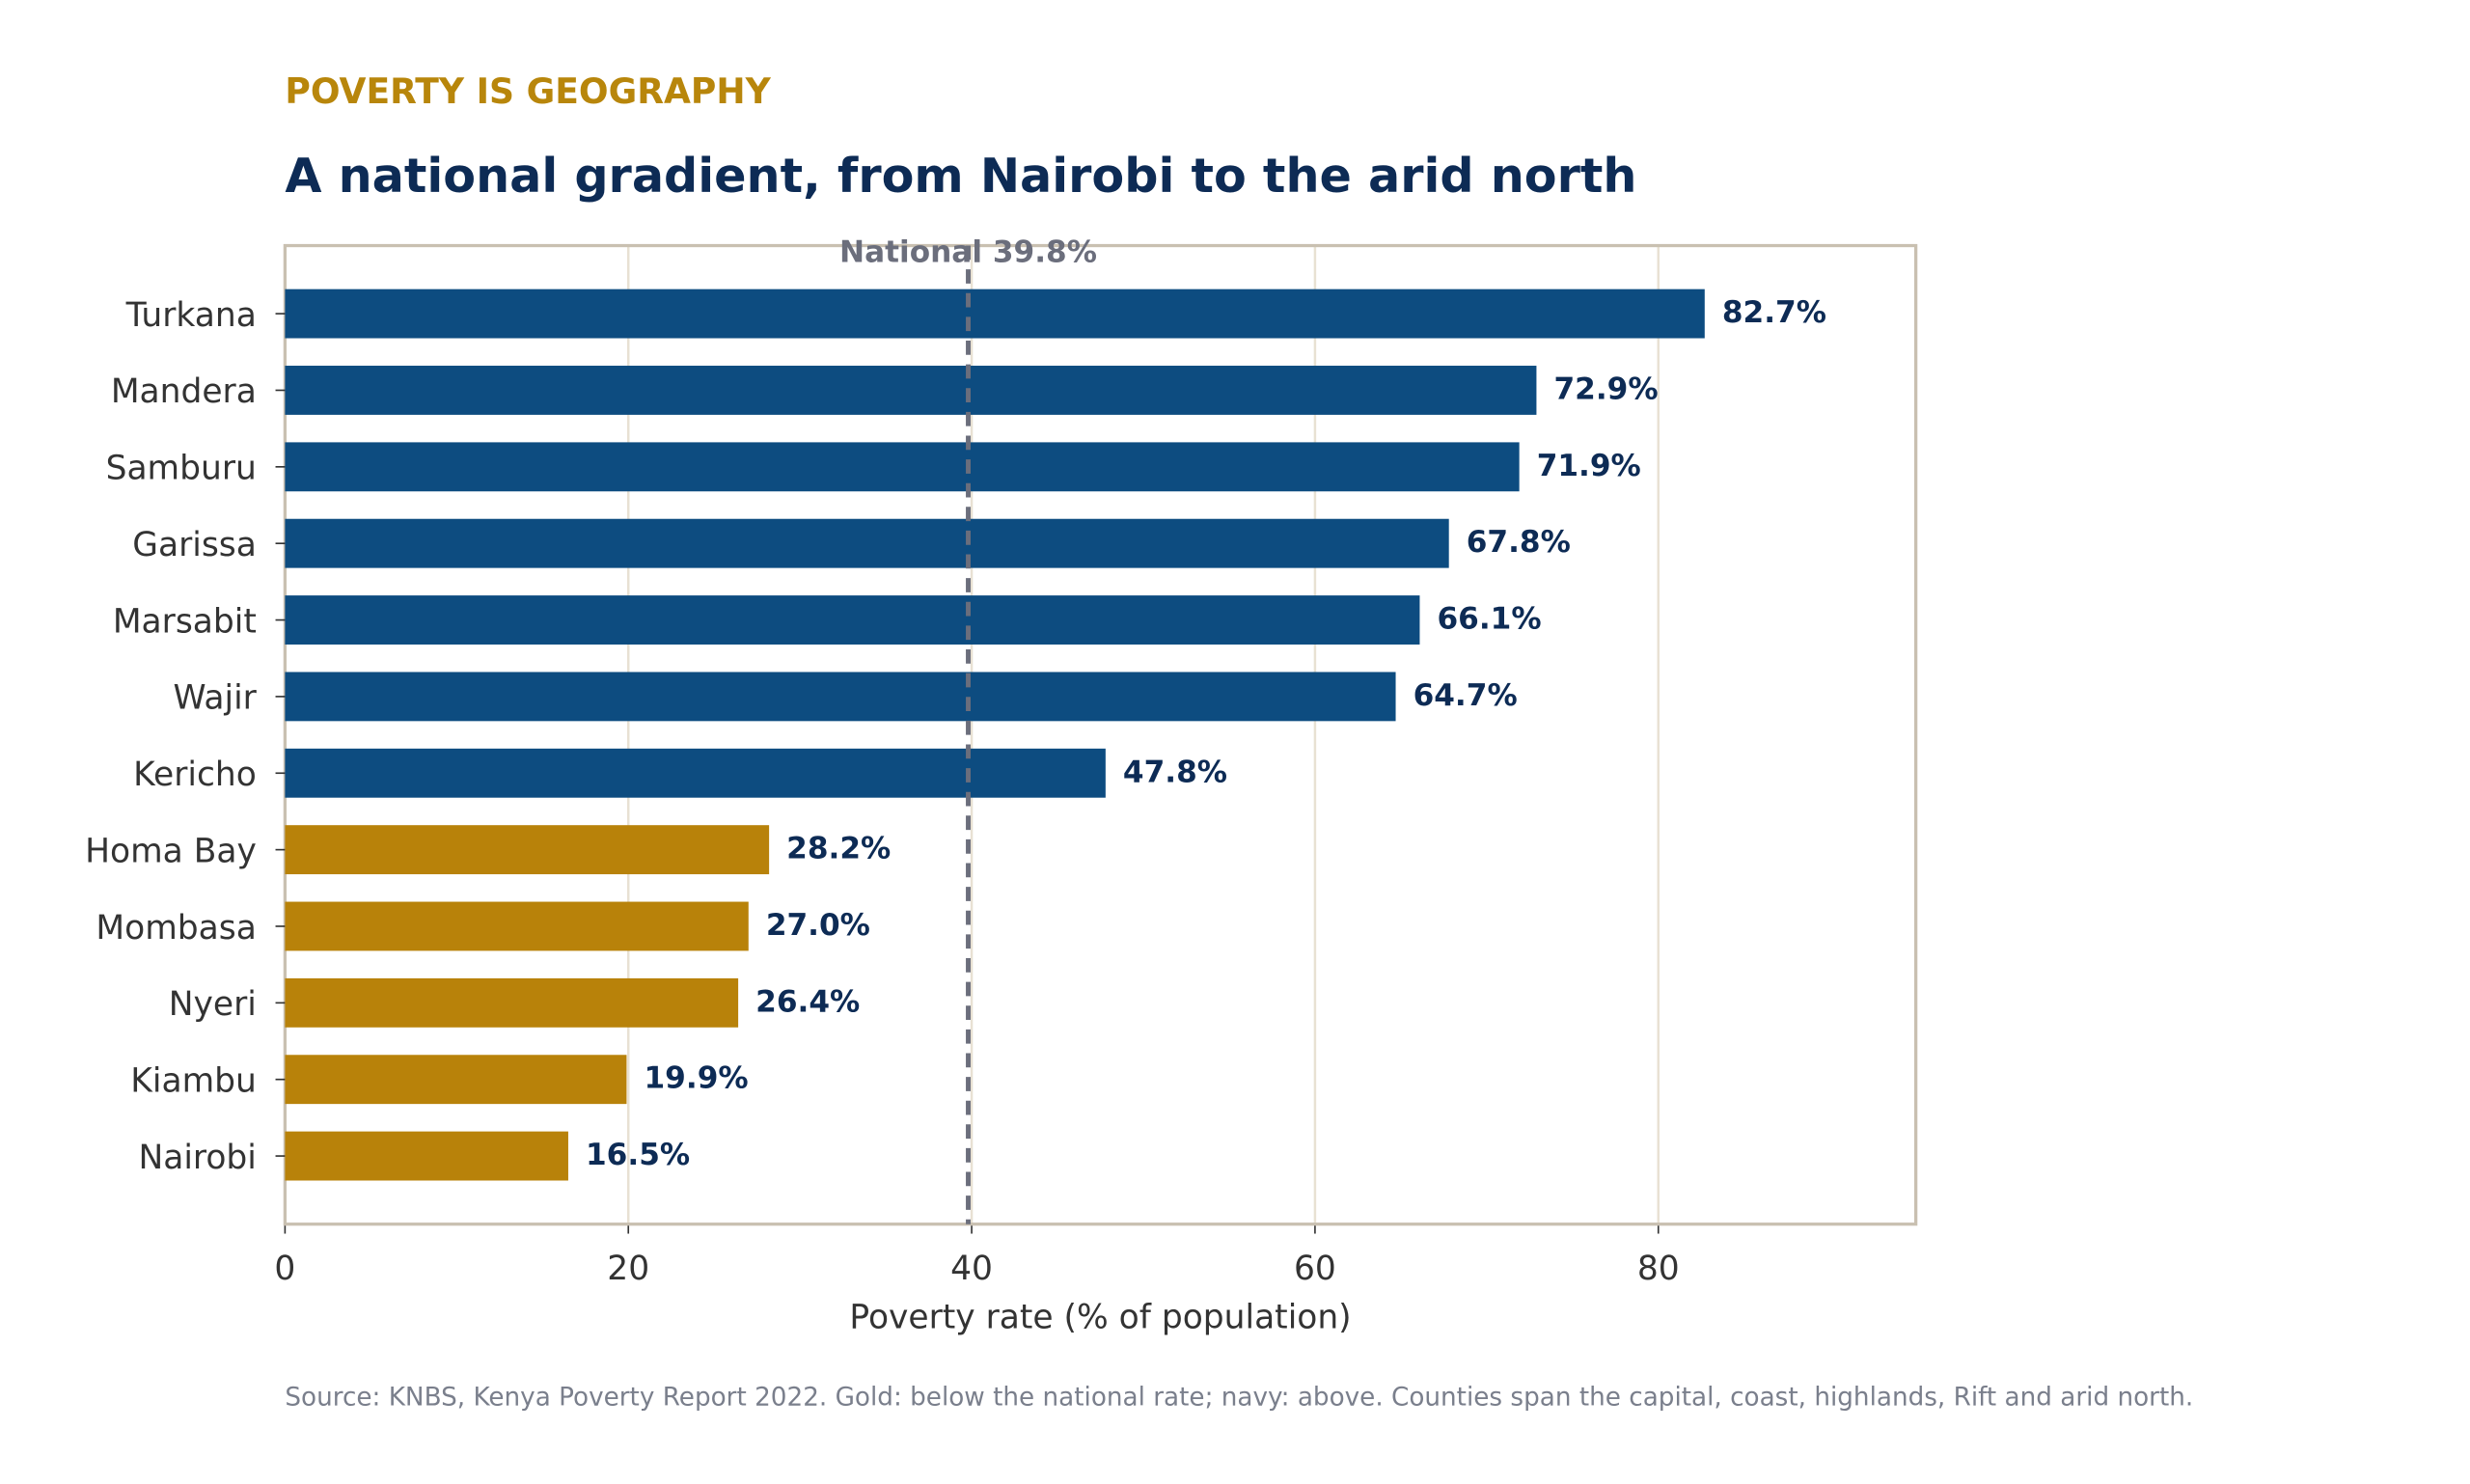  Describe the element at coordinates (1774, 312) in the screenshot. I see `value-label: 82.7%` at that location.